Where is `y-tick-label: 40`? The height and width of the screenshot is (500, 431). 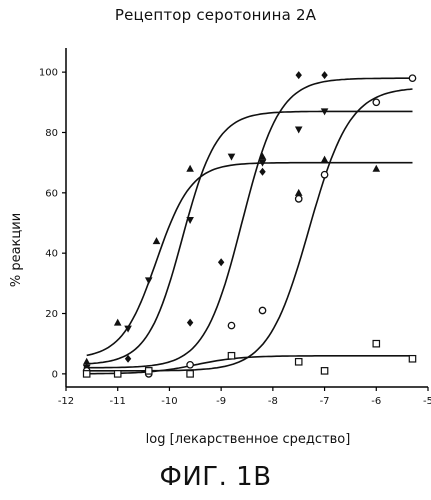
y-tick-label: 40 is located at coordinates (51, 254).